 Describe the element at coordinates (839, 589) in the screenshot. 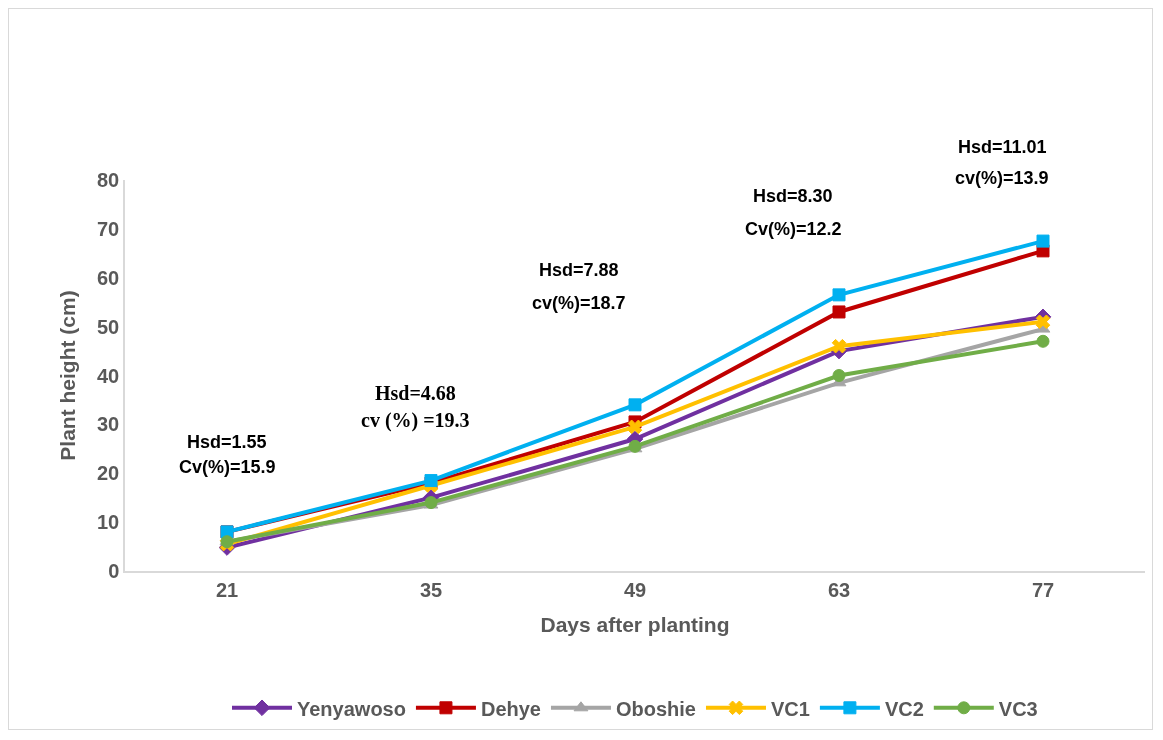

I see `x-tick-label: 63` at that location.